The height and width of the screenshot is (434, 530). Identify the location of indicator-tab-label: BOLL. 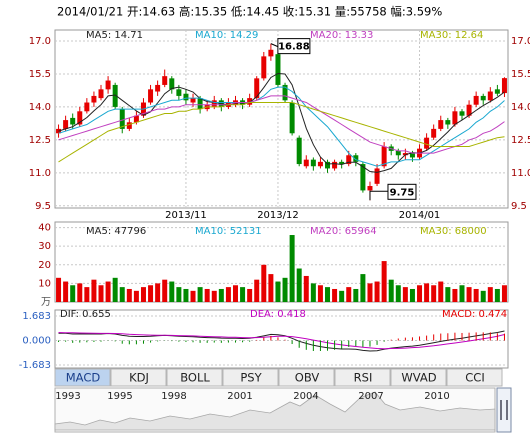
(195, 378).